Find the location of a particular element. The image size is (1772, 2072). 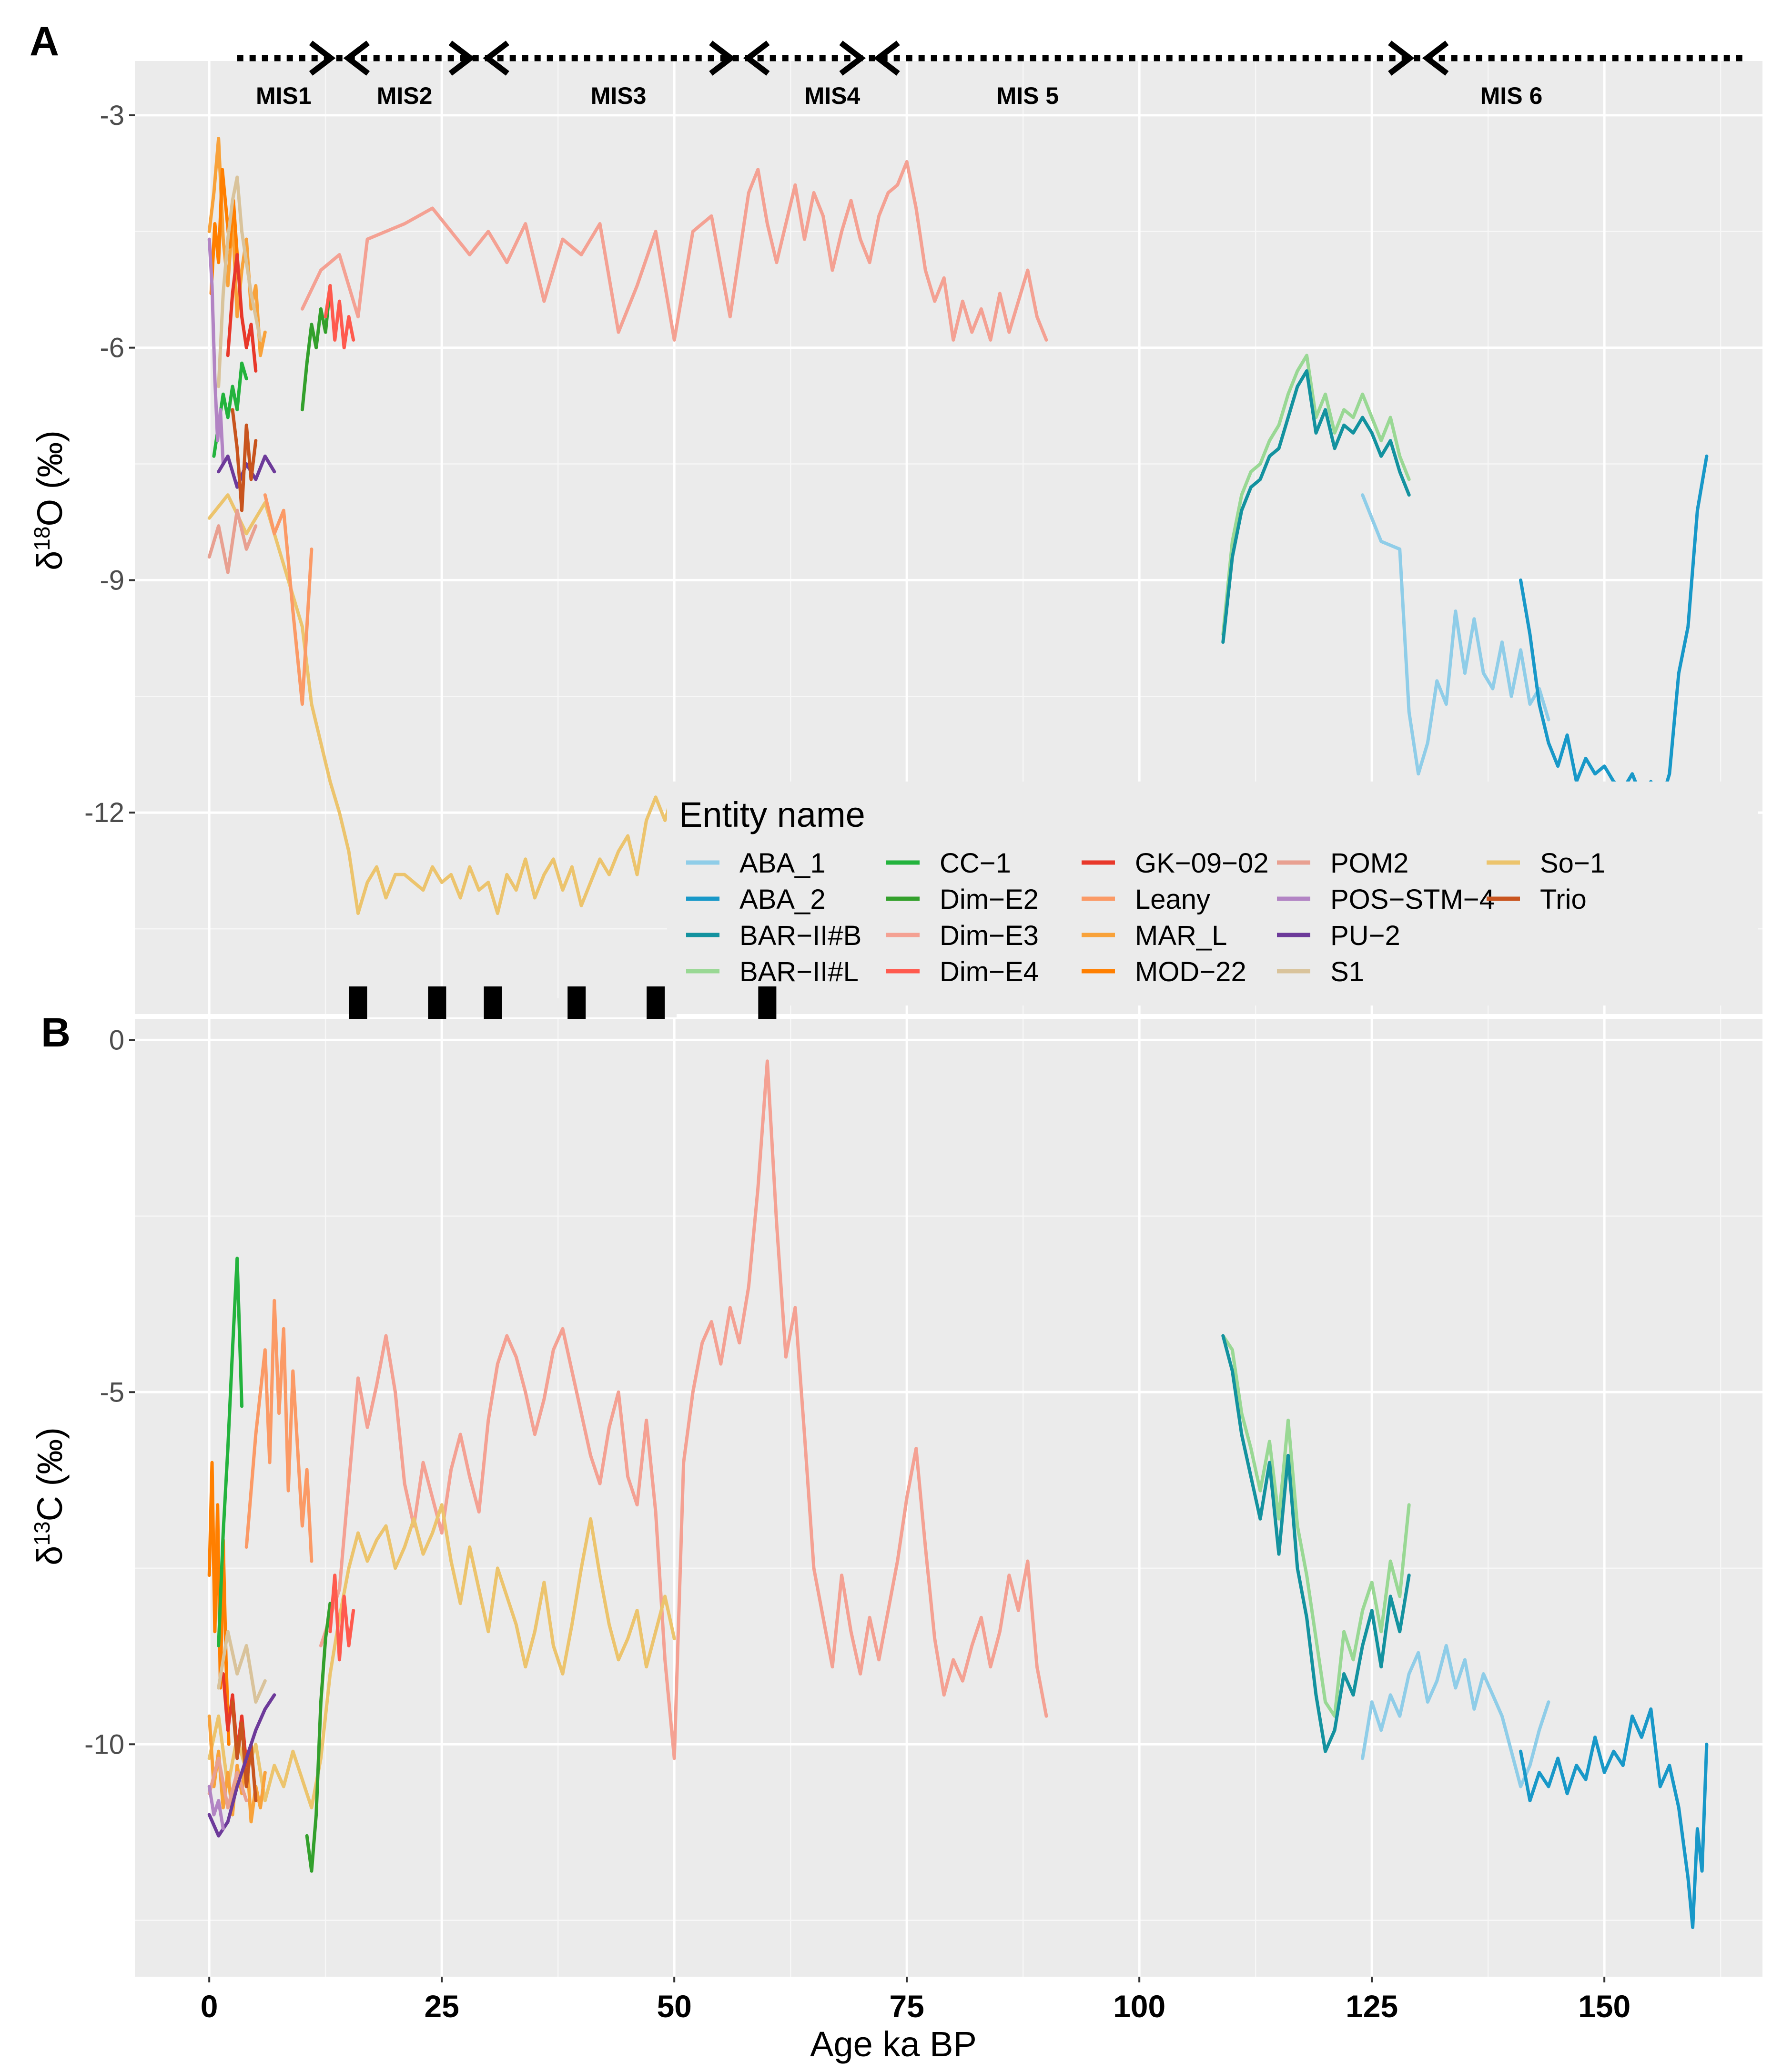

panel-a-ylabel-rest: O (‰) is located at coordinates (50, 478).